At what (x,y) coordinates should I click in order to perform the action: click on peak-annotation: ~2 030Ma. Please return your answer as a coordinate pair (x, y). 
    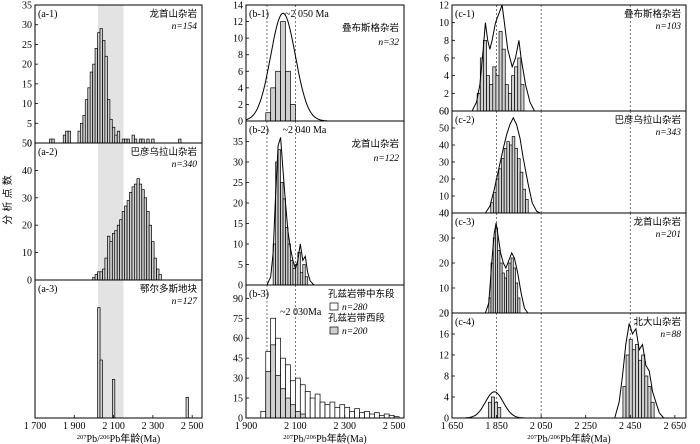
    Looking at the image, I should click on (301, 312).